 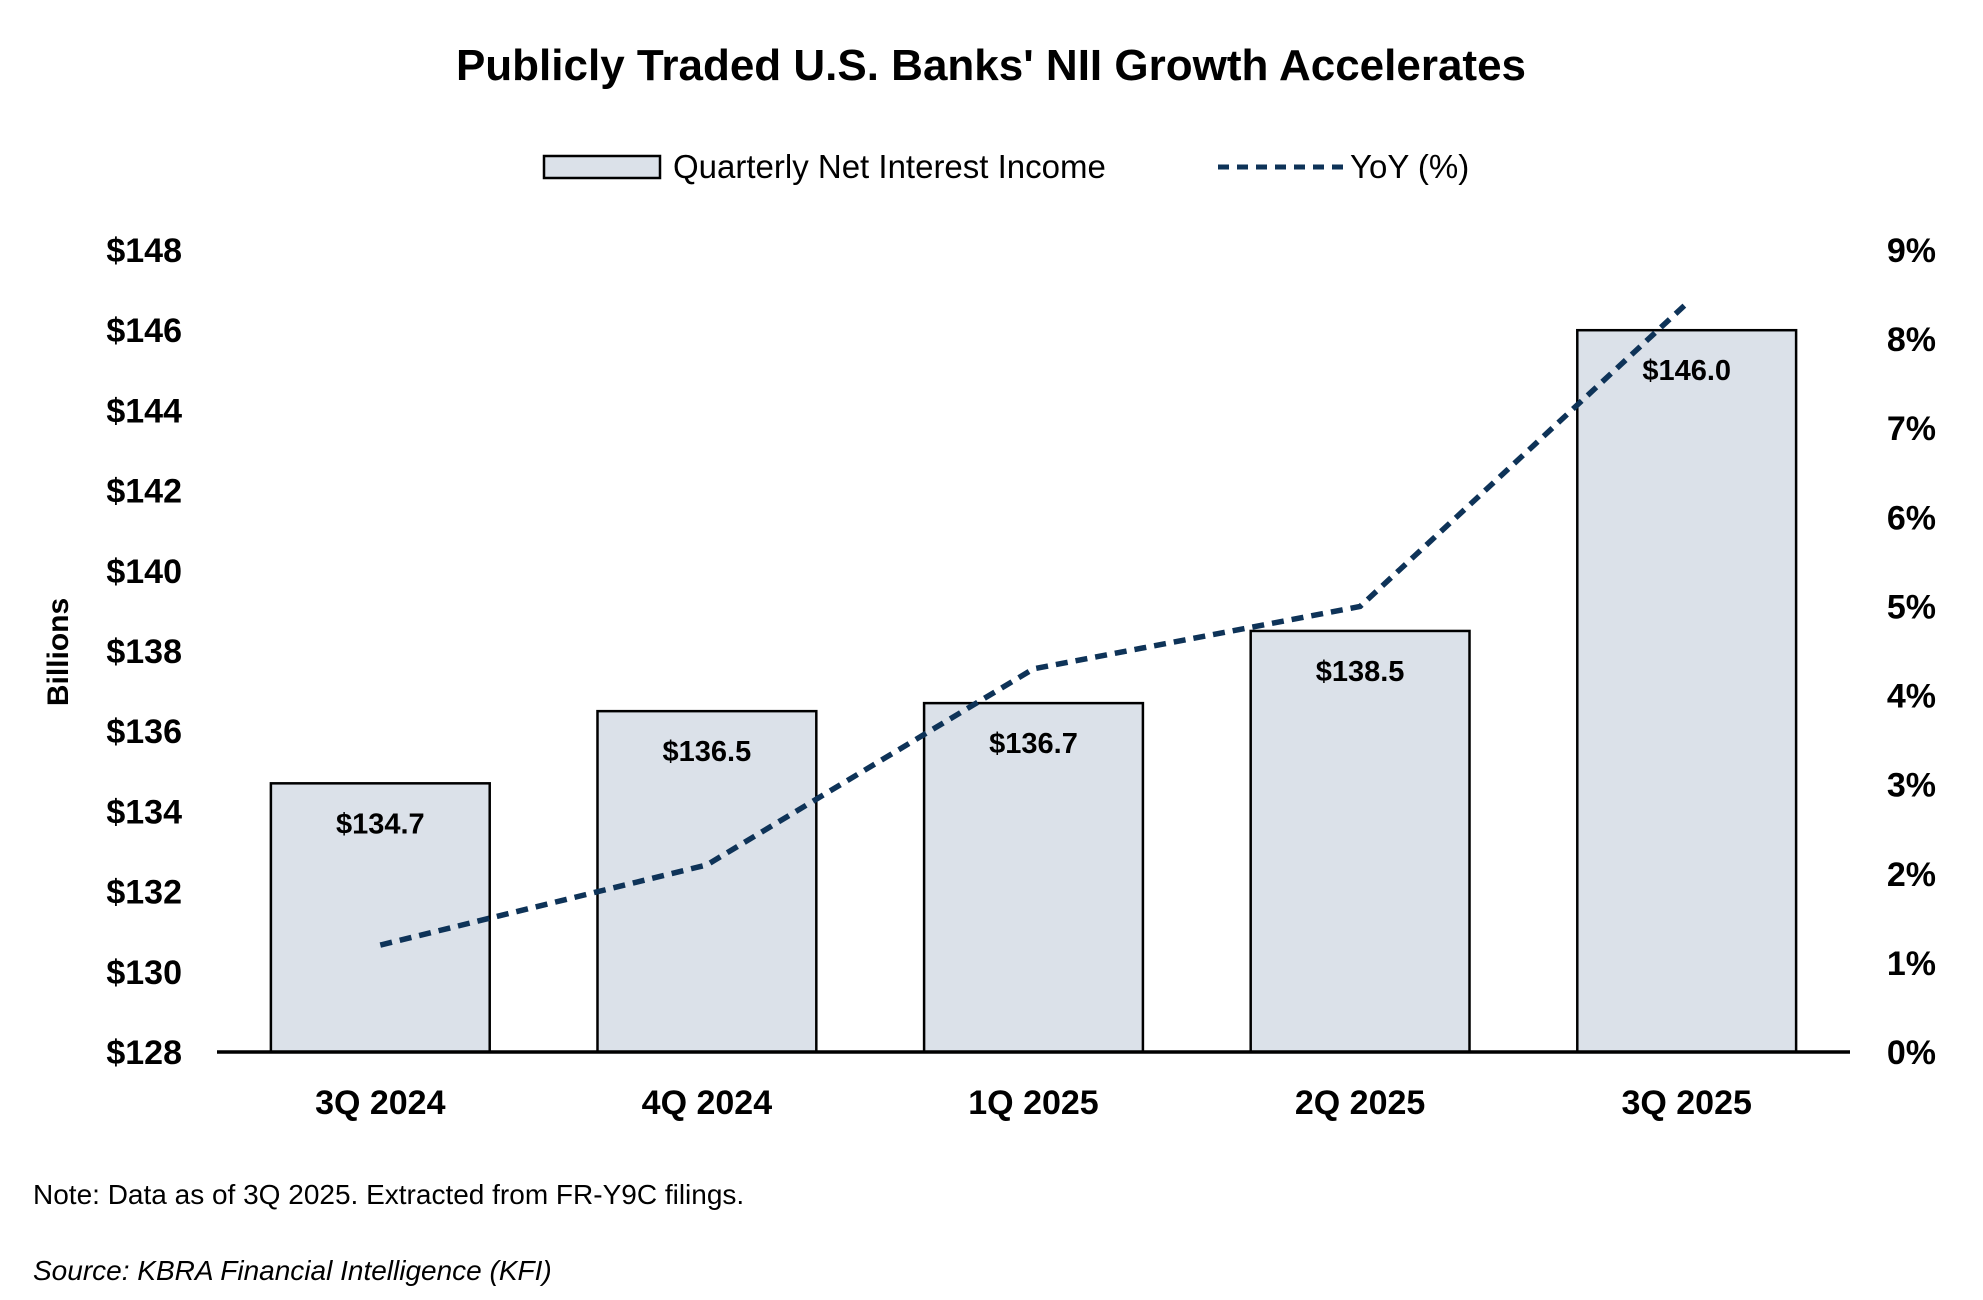 I want to click on y-tick-label: $138, so click(x=144, y=652).